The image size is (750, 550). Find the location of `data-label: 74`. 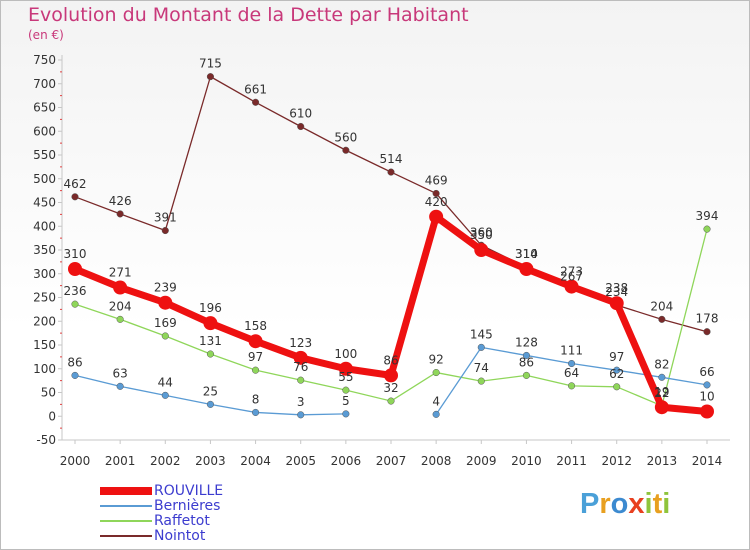

data-label: 74 is located at coordinates (481, 368).